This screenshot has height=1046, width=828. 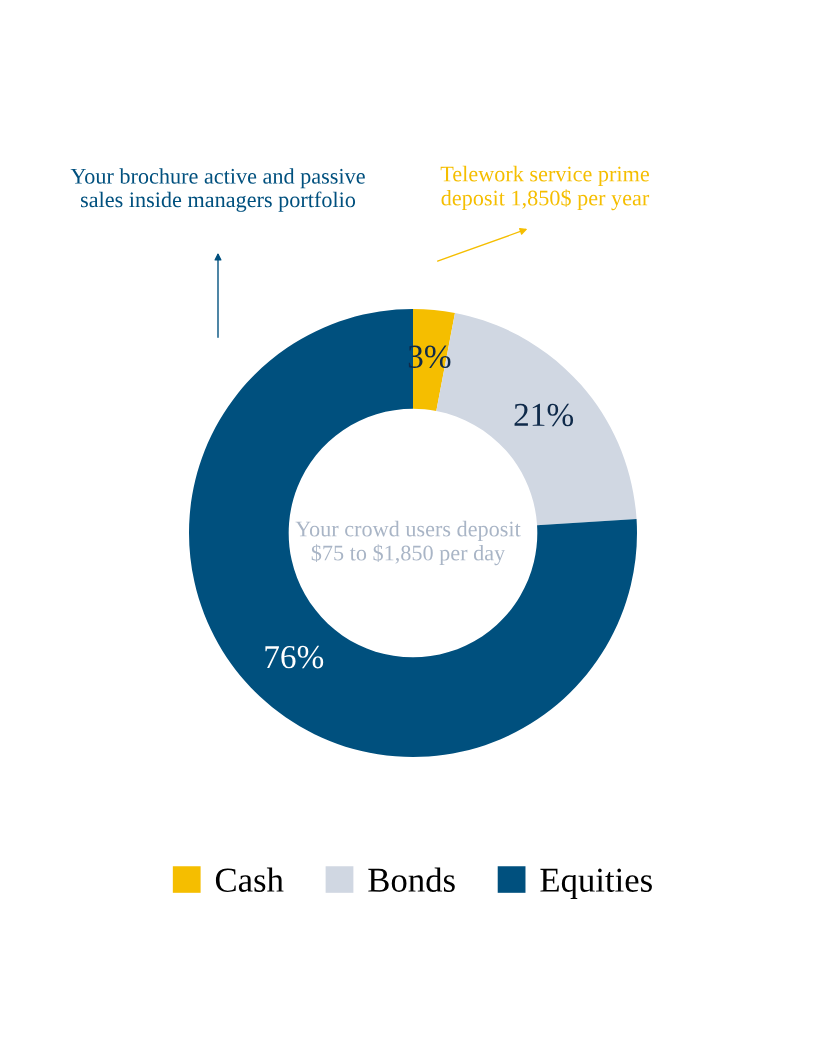 What do you see at coordinates (411, 879) in the screenshot?
I see `legend-label: Bonds` at bounding box center [411, 879].